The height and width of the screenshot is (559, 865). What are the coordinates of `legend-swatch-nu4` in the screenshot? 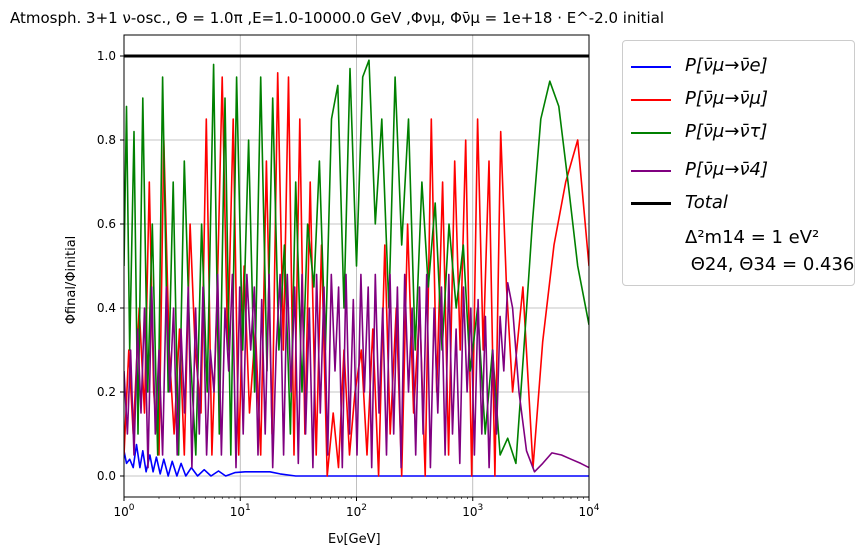 It's located at (651, 171).